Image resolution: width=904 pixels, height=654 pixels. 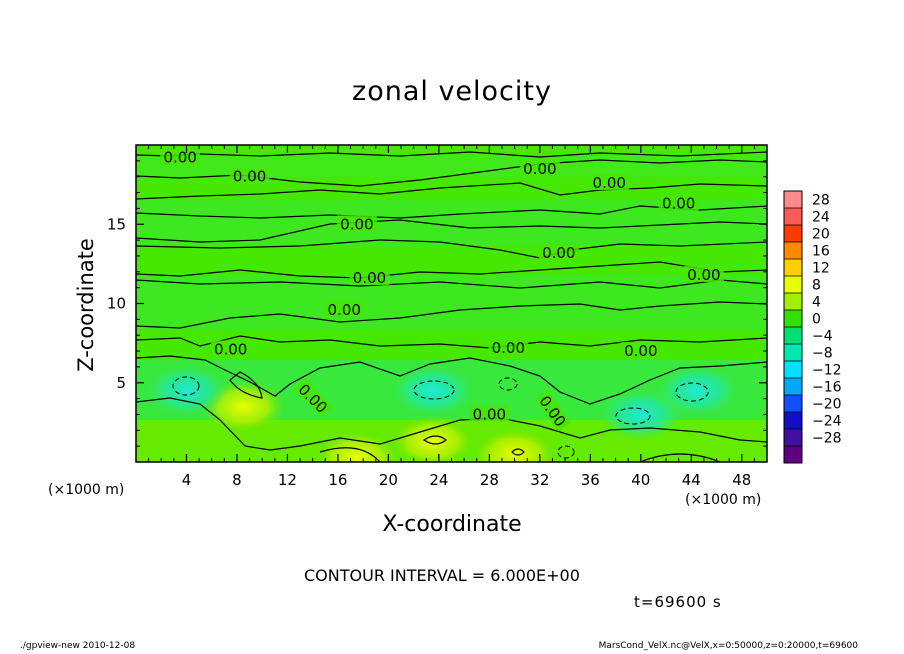 What do you see at coordinates (821, 252) in the screenshot?
I see `colorbar-label: 16` at bounding box center [821, 252].